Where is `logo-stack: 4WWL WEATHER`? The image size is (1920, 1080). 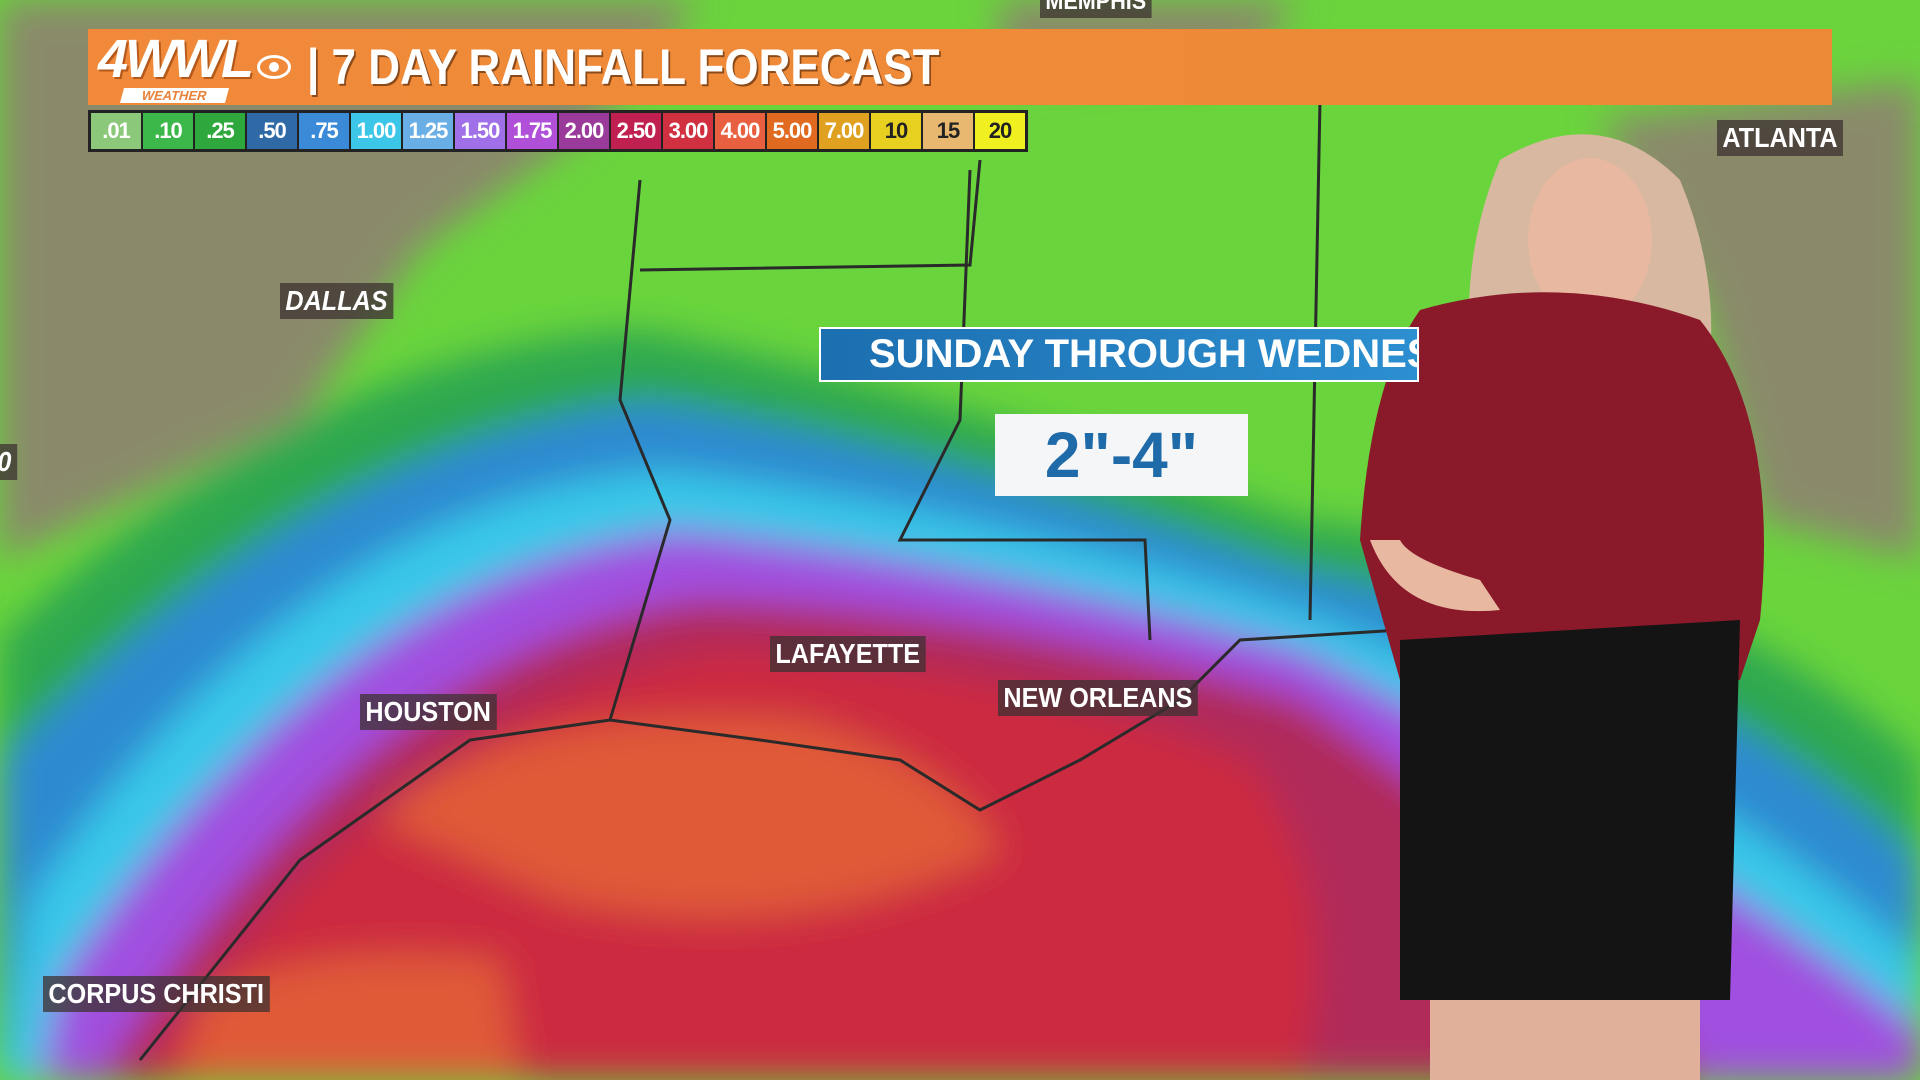 logo-stack: 4WWL WEATHER is located at coordinates (176, 66).